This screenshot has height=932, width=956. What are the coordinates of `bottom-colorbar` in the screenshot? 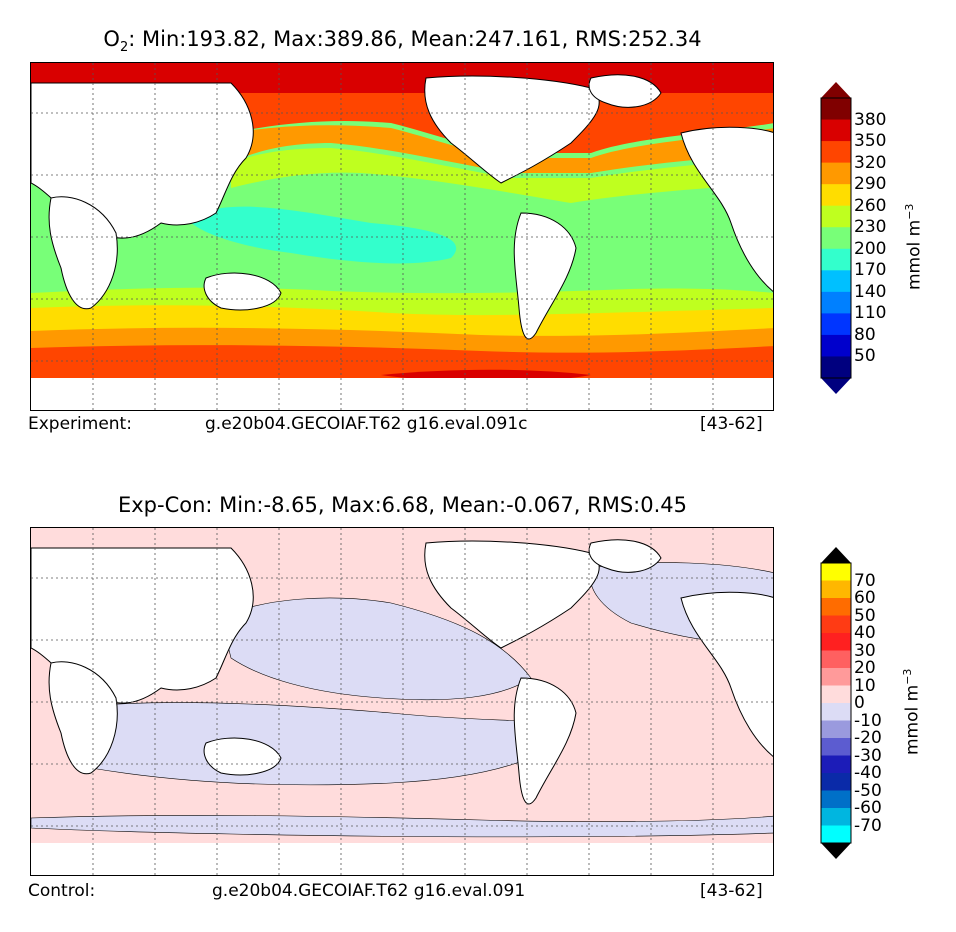 It's located at (836, 703).